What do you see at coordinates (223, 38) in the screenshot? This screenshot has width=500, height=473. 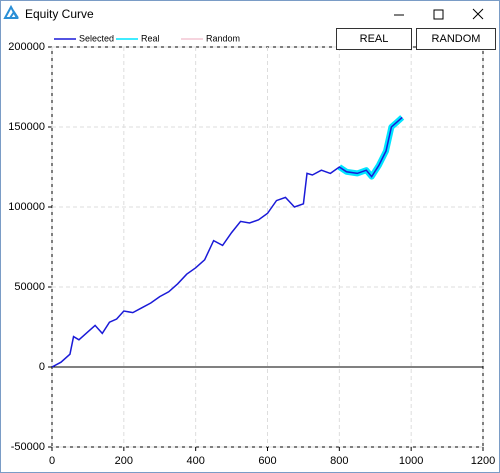 I see `legend-label: Random` at bounding box center [223, 38].